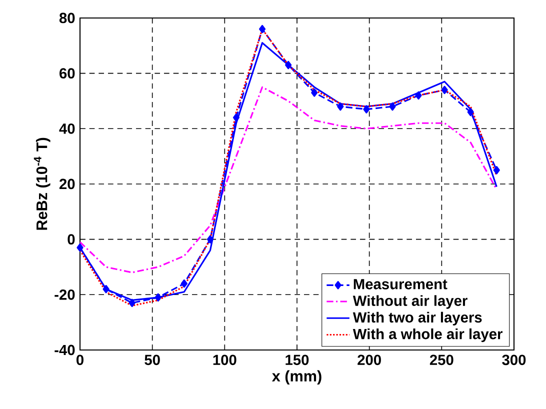 This screenshot has width=546, height=409. What do you see at coordinates (71, 239) in the screenshot?
I see `y-tick-label: 0` at bounding box center [71, 239].